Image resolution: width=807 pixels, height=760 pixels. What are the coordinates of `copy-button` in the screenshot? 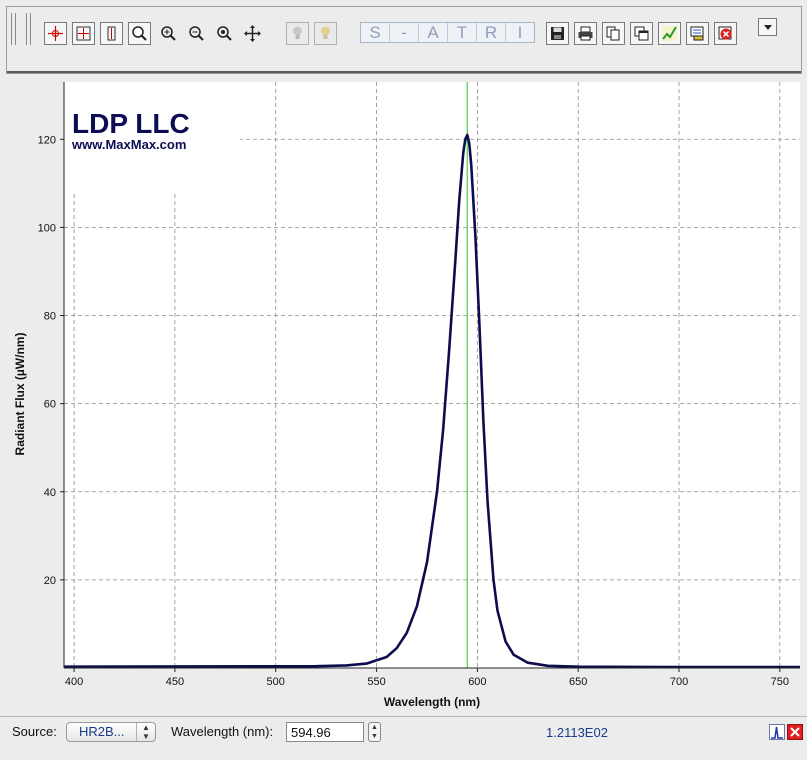 It's located at (613, 33).